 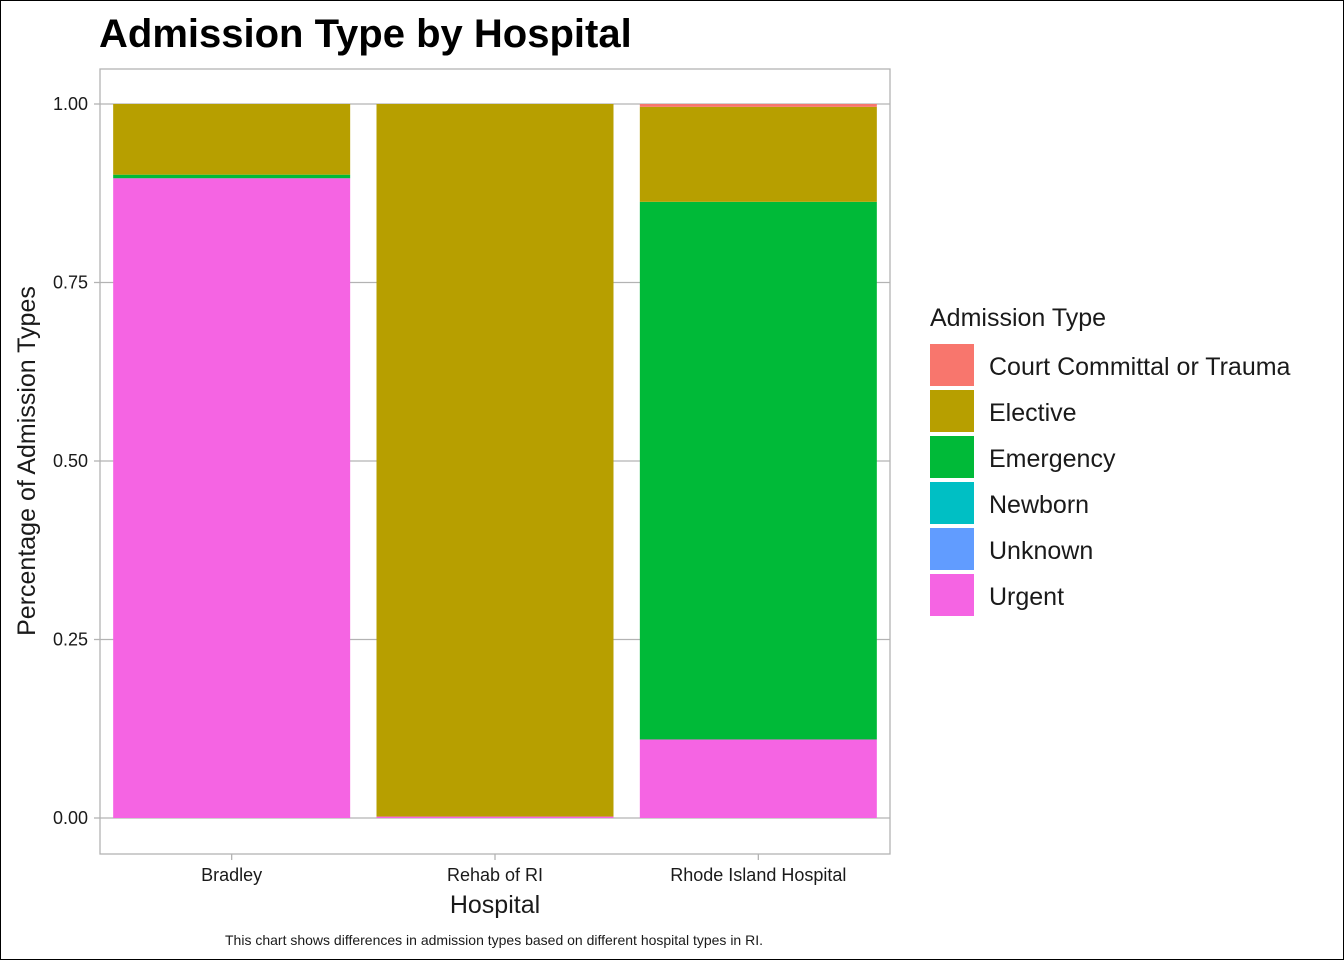 What do you see at coordinates (1026, 597) in the screenshot?
I see `legend-label: Urgent` at bounding box center [1026, 597].